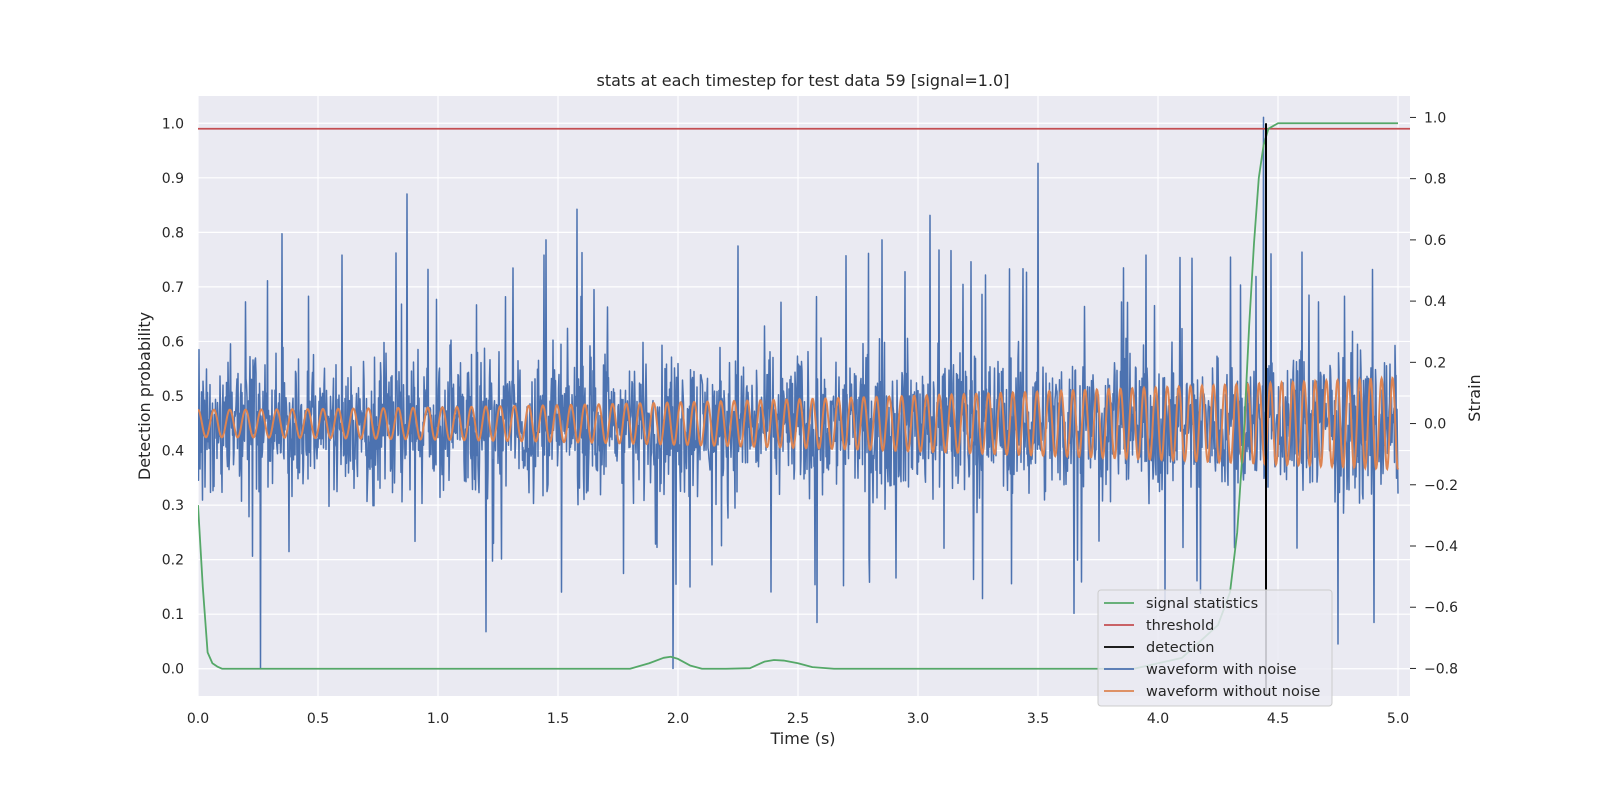 The width and height of the screenshot is (1600, 800). I want to click on x-tick-label: 2.0, so click(678, 719).